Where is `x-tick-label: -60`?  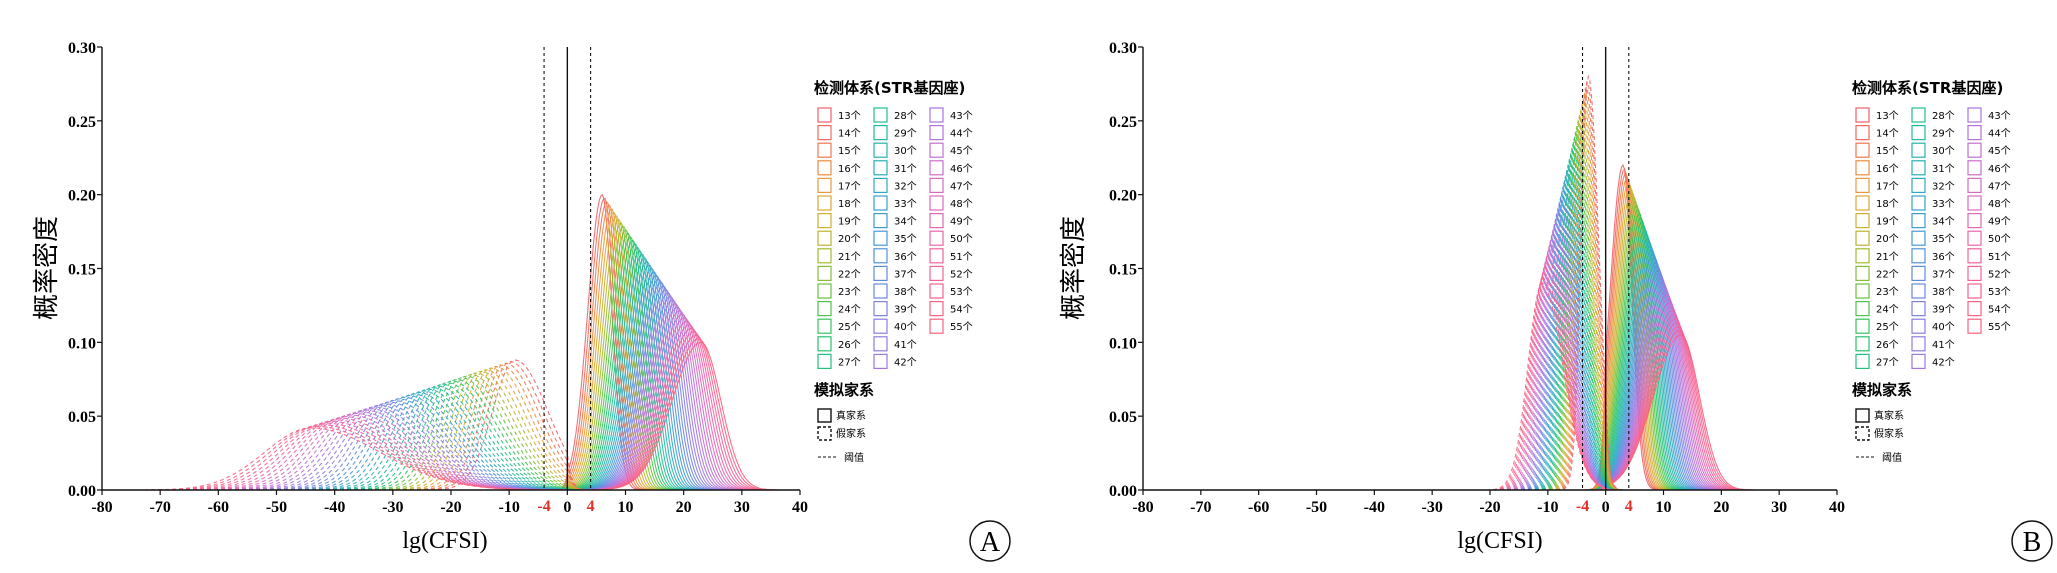
x-tick-label: -60 is located at coordinates (218, 507).